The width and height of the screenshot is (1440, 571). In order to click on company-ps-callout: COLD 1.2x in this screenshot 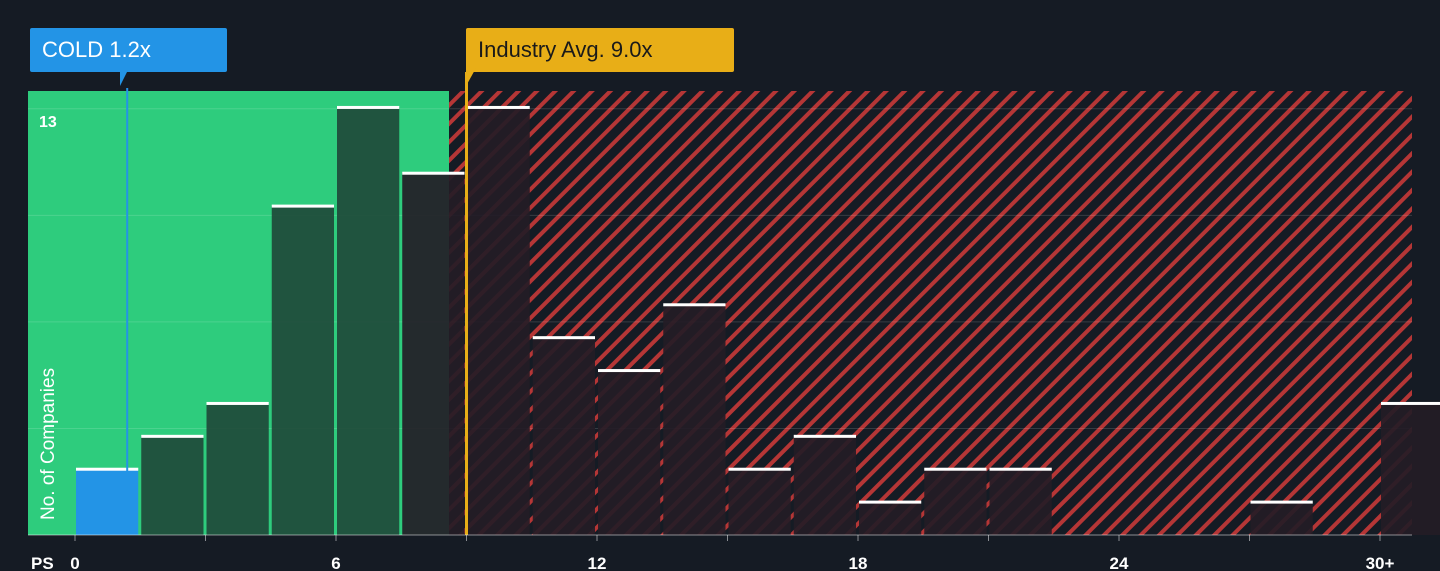, I will do `click(128, 57)`.